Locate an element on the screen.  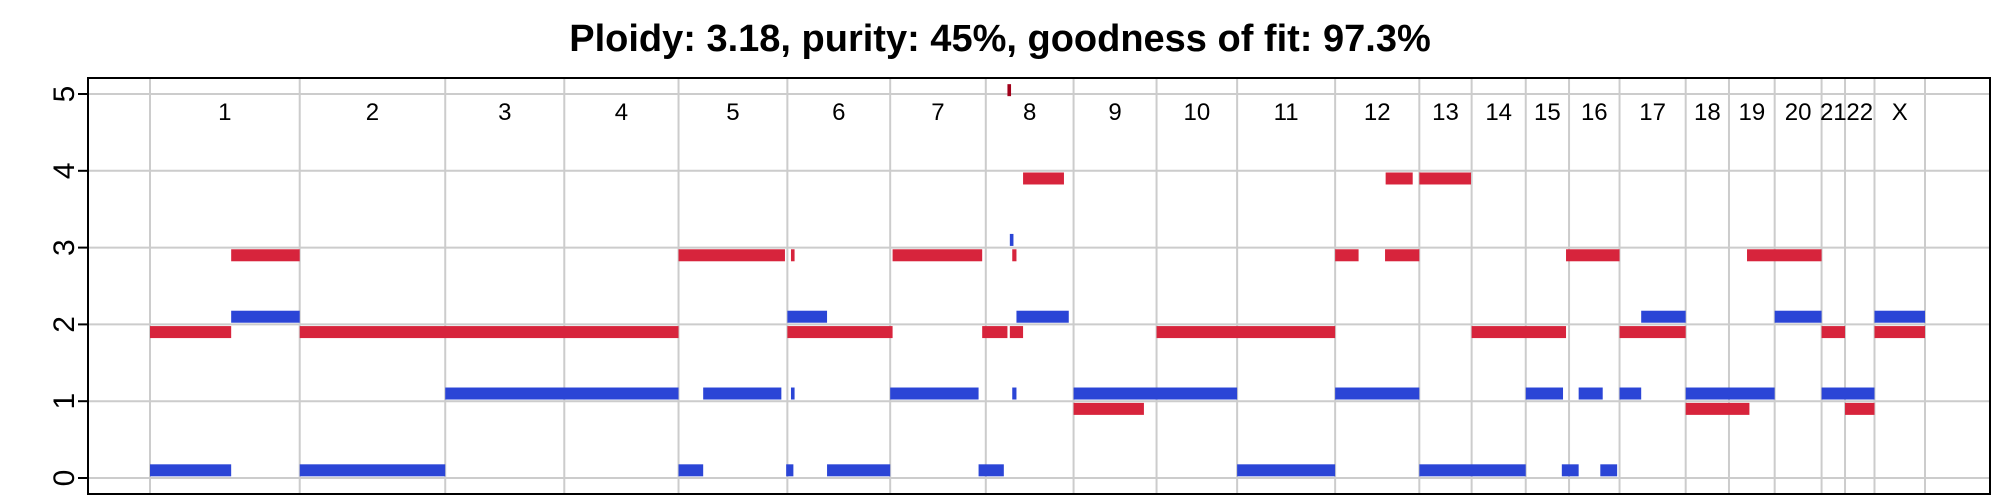
chromosome-label: 20 is located at coordinates (1798, 112).